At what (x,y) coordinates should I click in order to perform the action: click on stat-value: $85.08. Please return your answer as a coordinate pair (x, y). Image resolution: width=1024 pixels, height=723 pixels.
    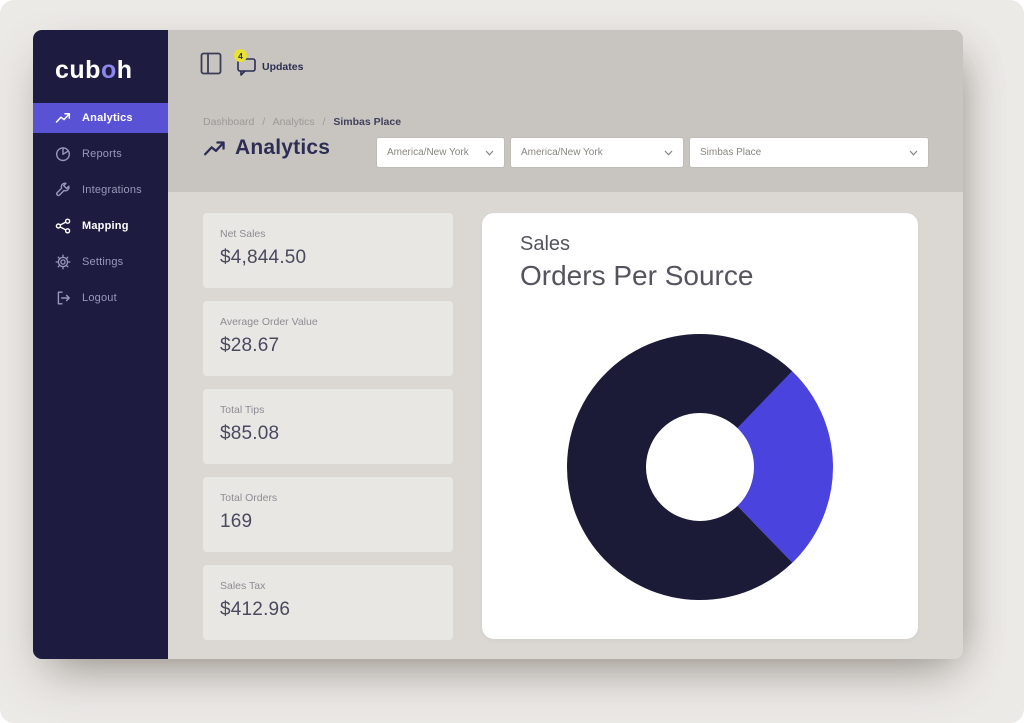
    Looking at the image, I should click on (250, 433).